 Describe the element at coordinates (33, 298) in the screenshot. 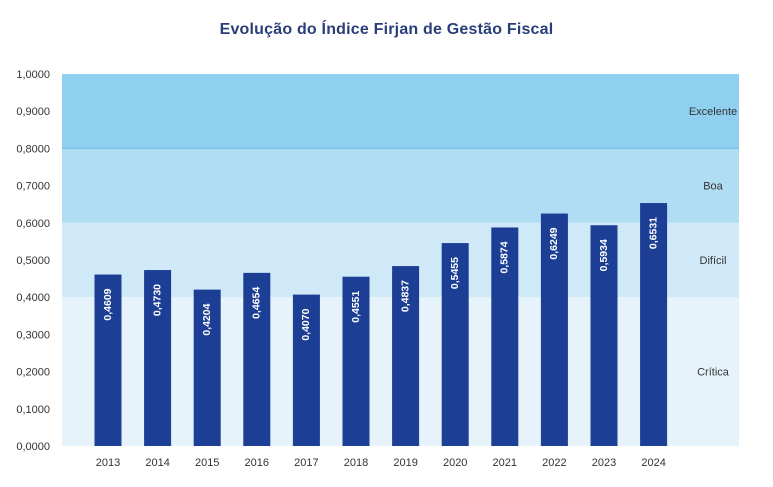

I see `y-tick-label: 0,4000` at that location.